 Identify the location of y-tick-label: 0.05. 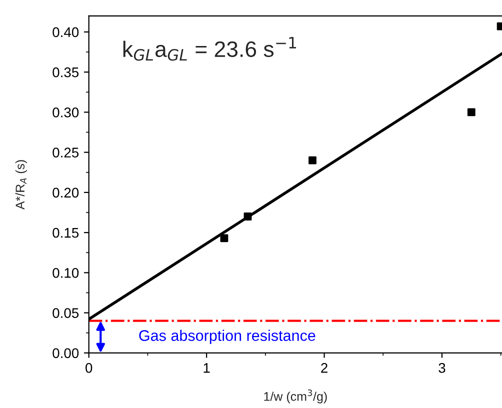
(65, 313).